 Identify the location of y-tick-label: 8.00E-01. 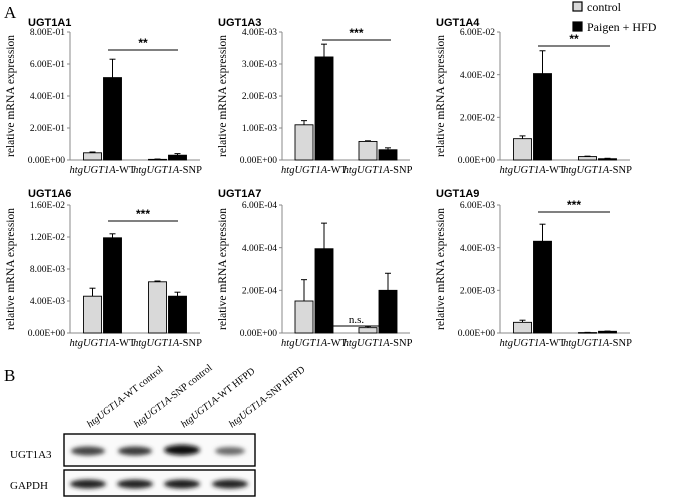
(47, 33).